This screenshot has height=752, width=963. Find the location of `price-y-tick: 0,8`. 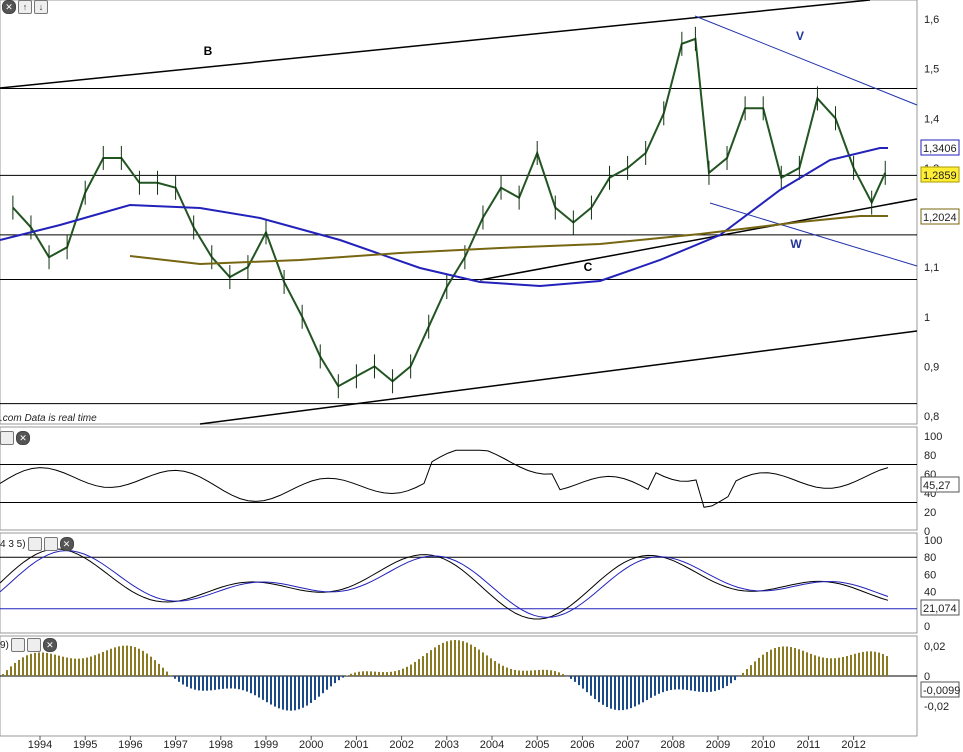

price-y-tick: 0,8 is located at coordinates (931, 417).